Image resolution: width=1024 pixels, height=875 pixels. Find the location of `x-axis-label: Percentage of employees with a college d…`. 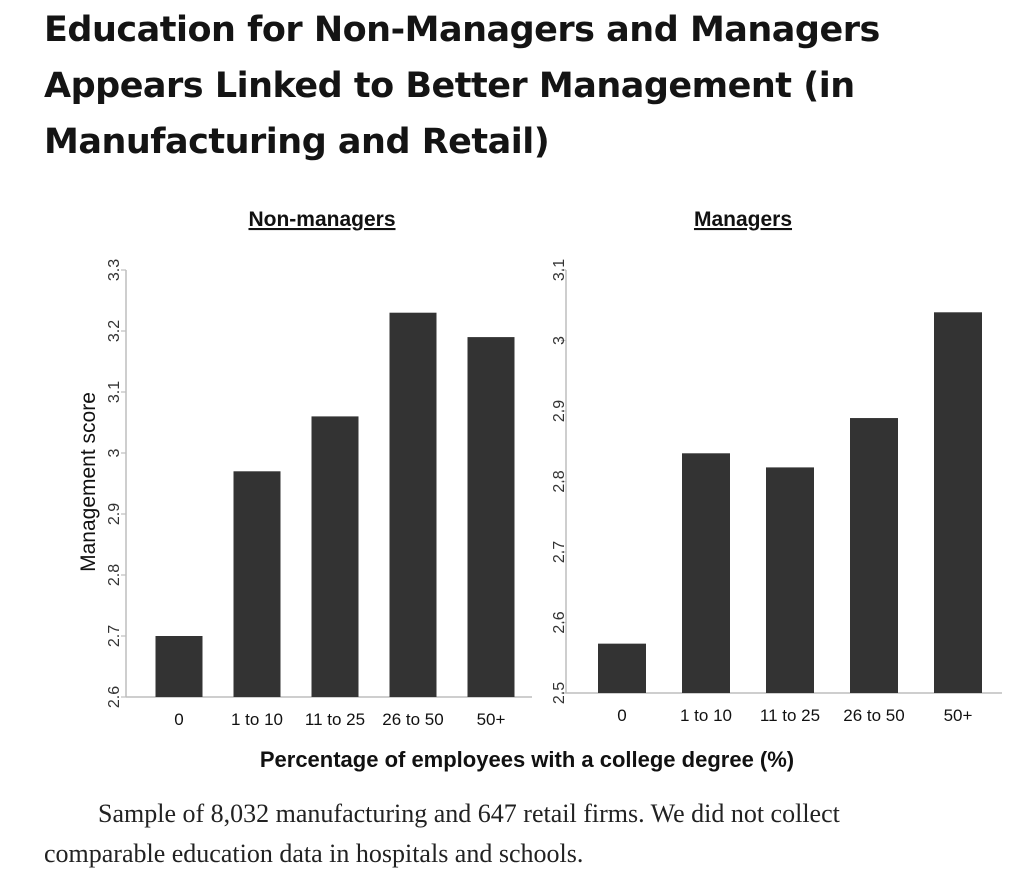

x-axis-label: Percentage of employees with a college d… is located at coordinates (527, 759).